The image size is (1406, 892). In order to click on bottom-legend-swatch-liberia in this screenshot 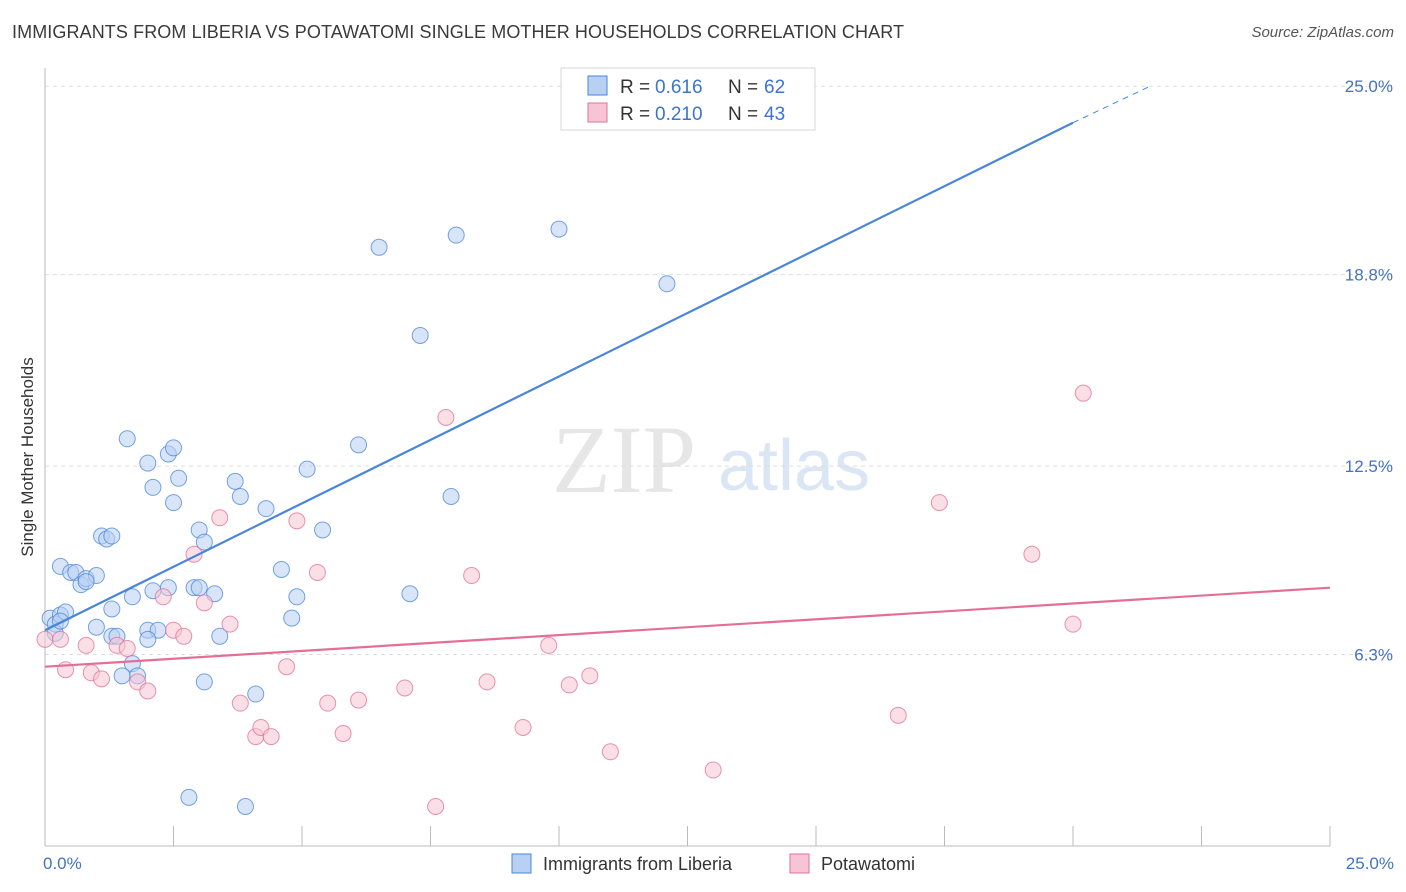, I will do `click(521, 863)`.